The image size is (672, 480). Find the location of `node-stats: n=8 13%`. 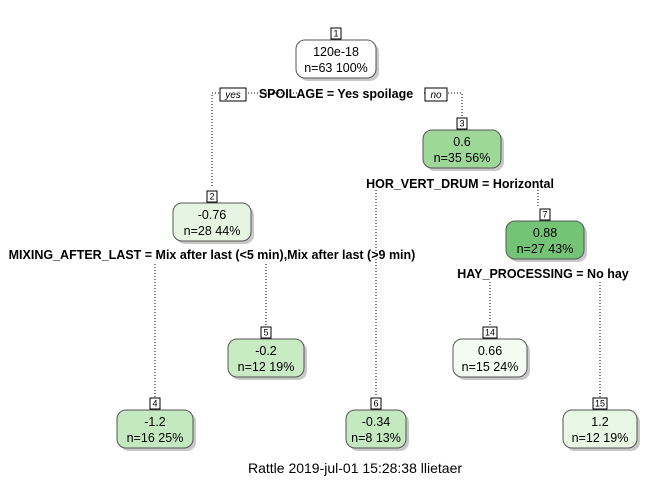

node-stats: n=8 13% is located at coordinates (376, 438).